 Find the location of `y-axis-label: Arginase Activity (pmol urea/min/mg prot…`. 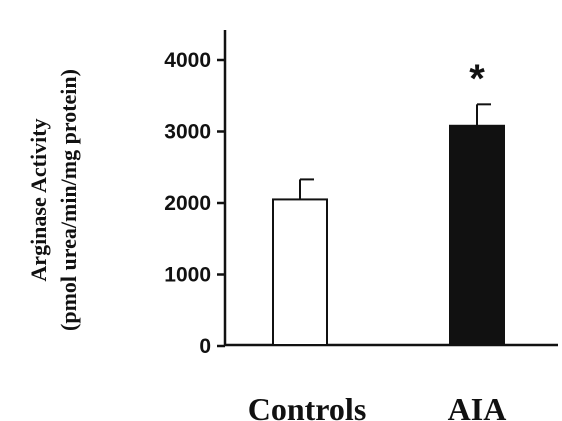

y-axis-label: Arginase Activity (pmol urea/min/mg prot… is located at coordinates (53, 200).